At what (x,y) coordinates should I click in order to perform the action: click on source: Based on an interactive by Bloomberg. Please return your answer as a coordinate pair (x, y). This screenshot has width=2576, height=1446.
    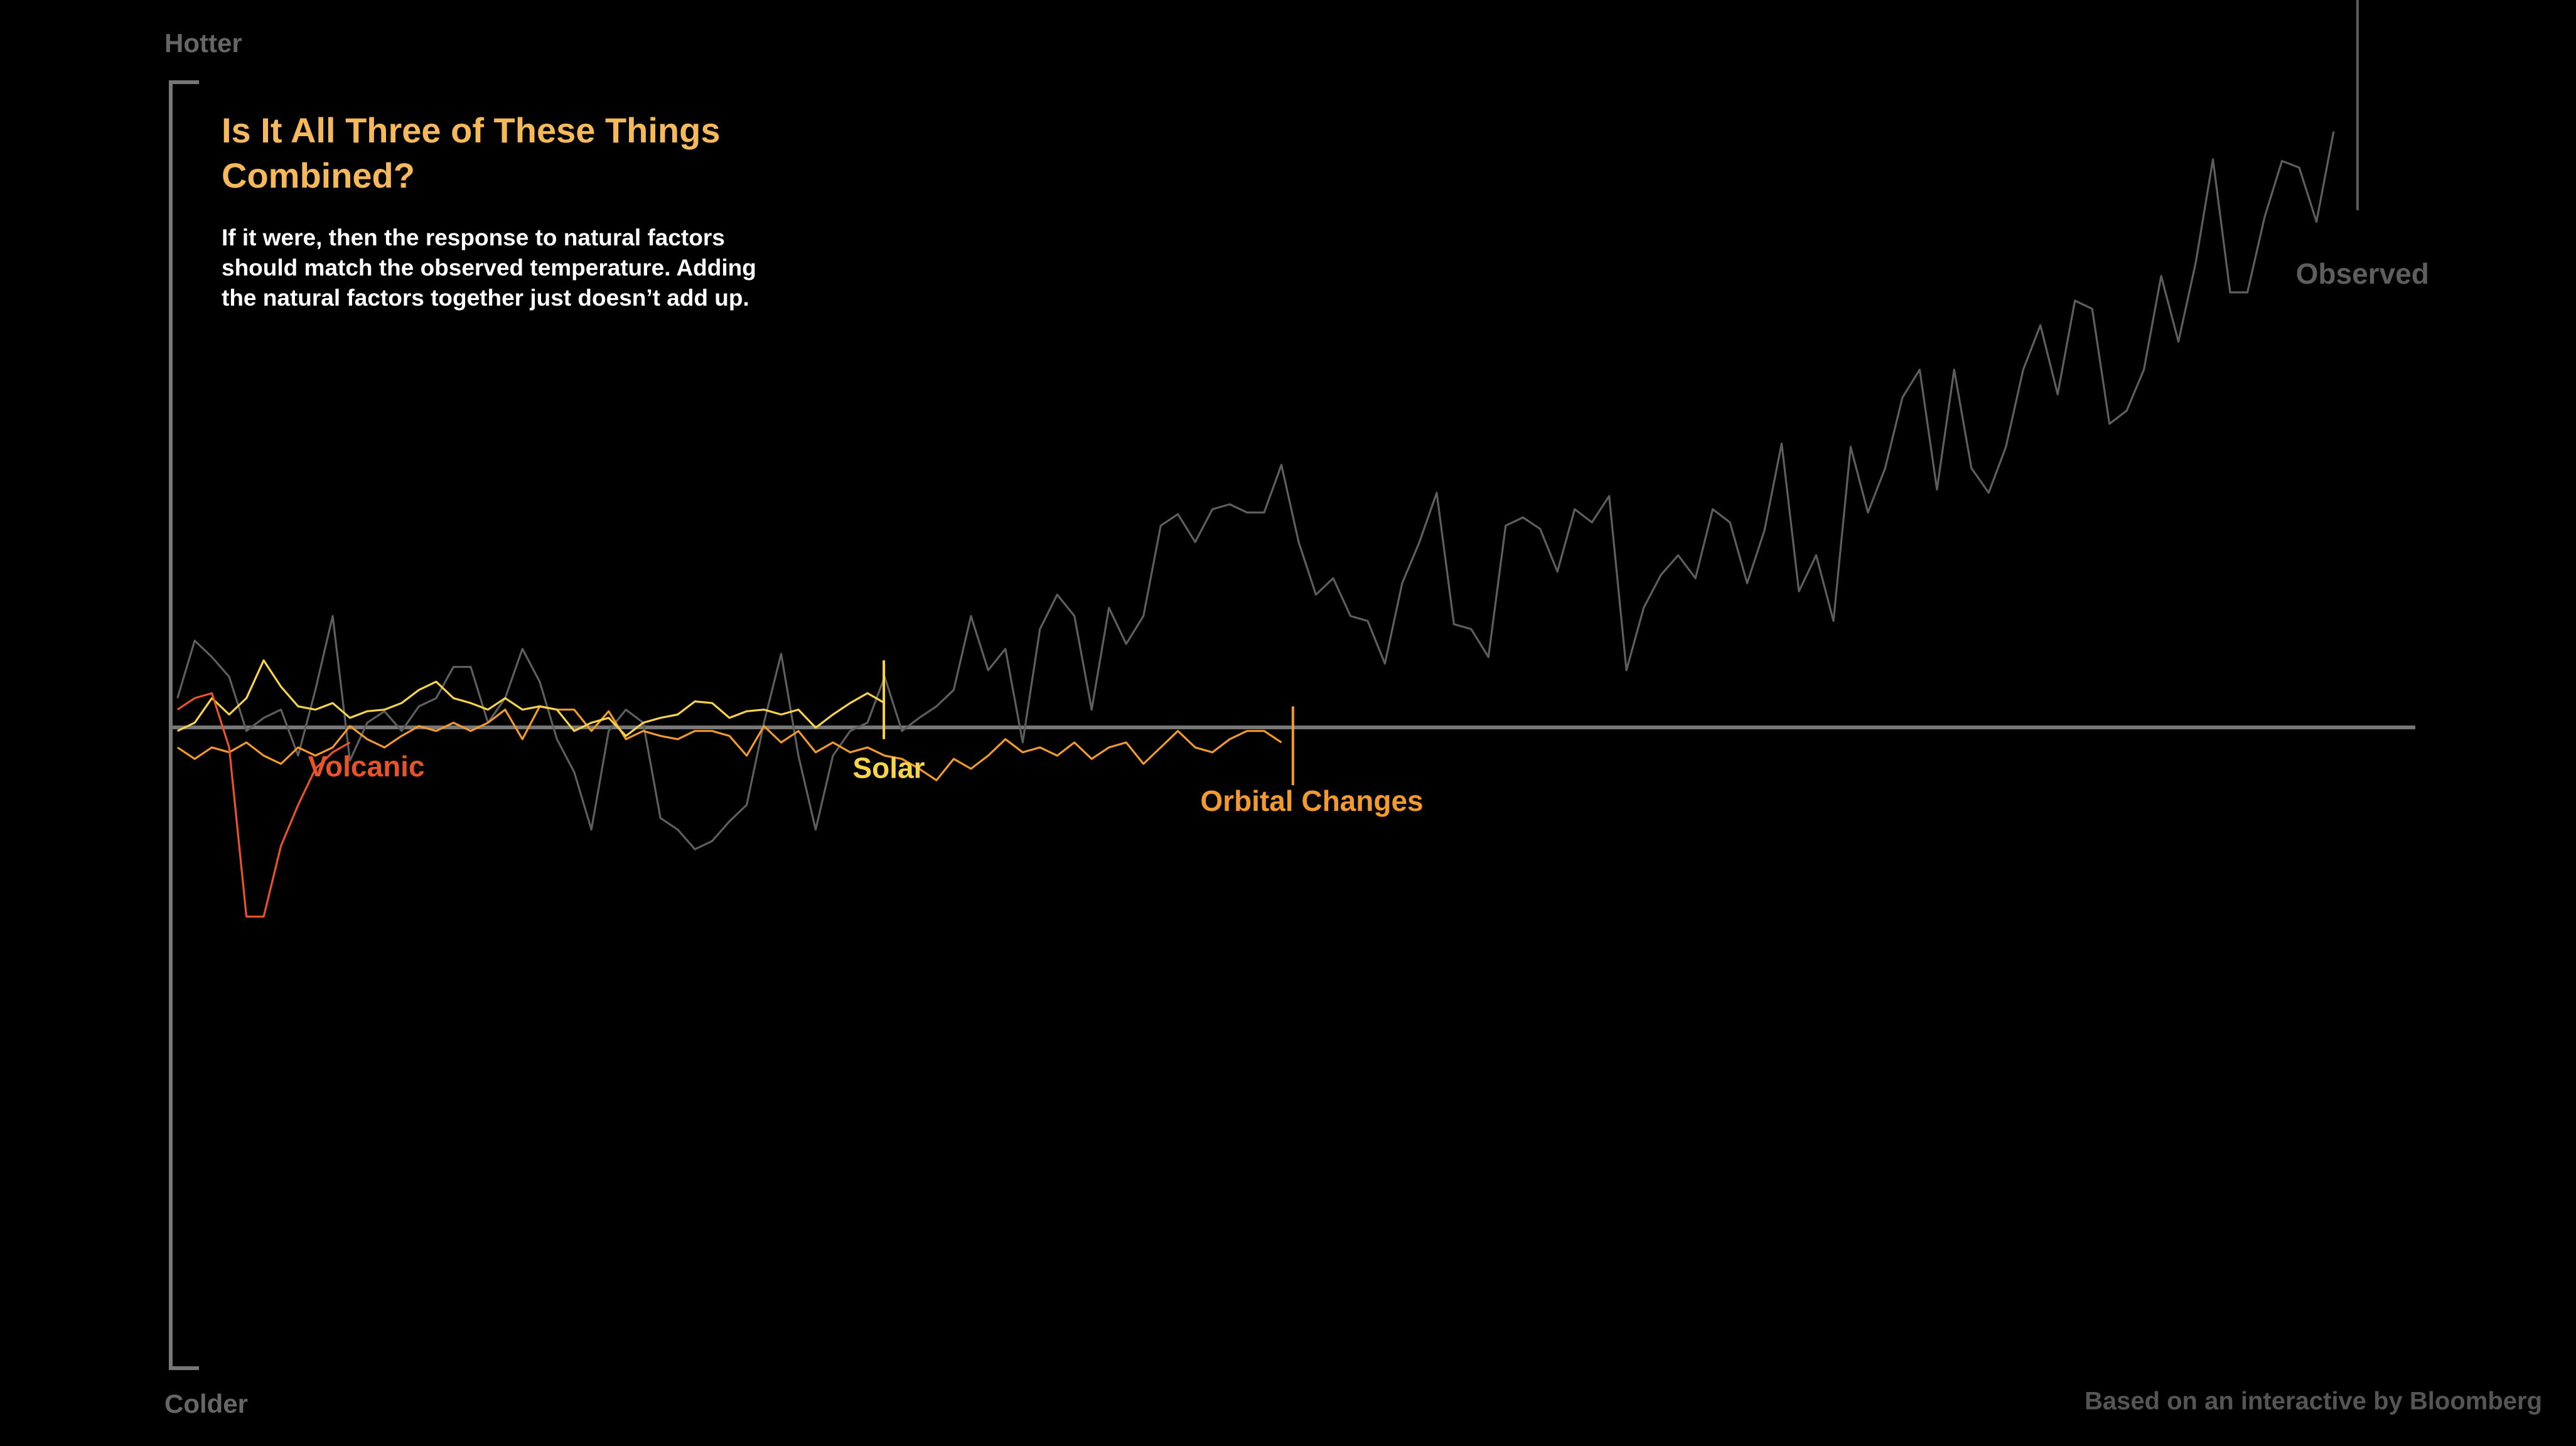
    Looking at the image, I should click on (2313, 1401).